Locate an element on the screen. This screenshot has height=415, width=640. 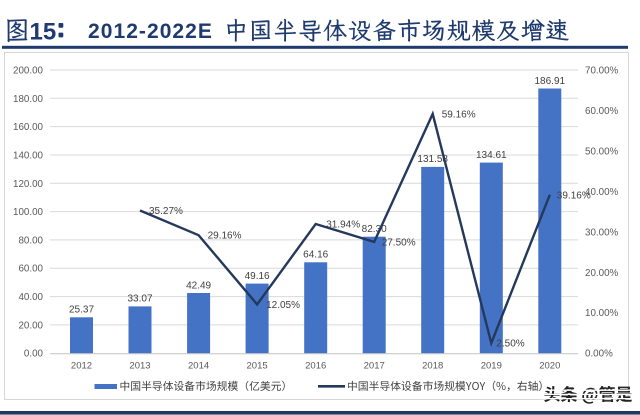
svg-text: 30.00% is located at coordinates (602, 232).